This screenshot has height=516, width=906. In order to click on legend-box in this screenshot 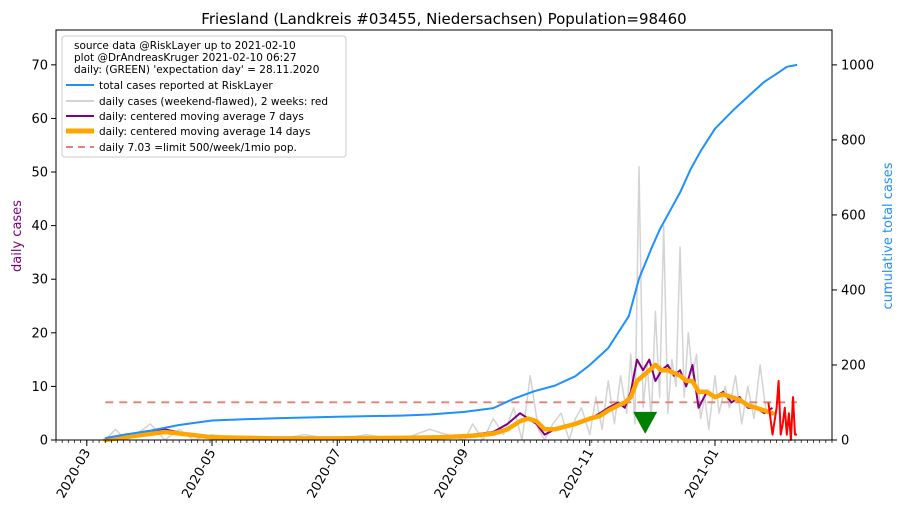, I will do `click(204, 96)`.